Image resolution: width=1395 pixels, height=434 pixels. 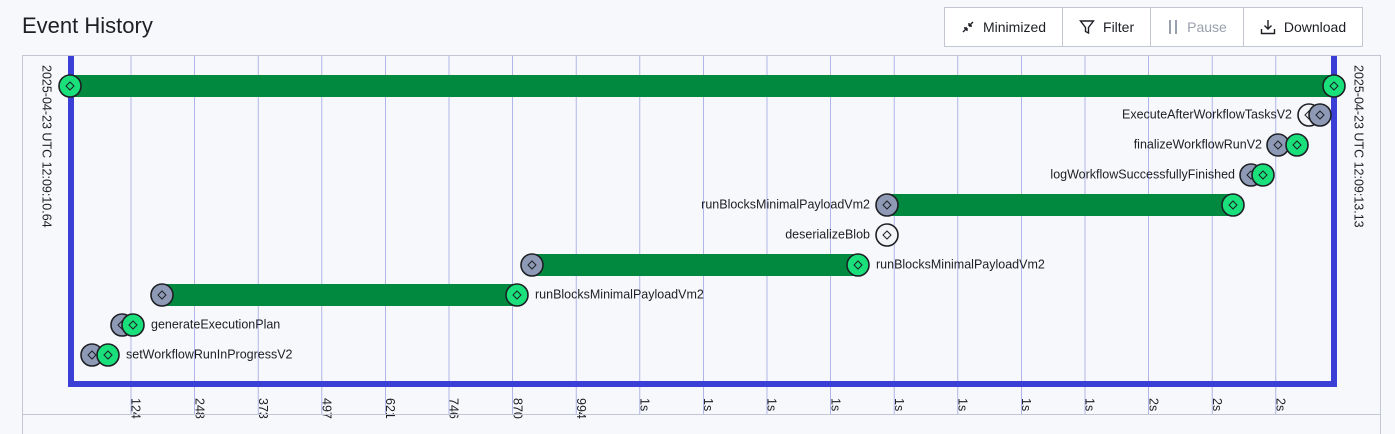 What do you see at coordinates (1359, 146) in the screenshot?
I see `end-time: 2025-04-23 UTC 12:09:13.13` at bounding box center [1359, 146].